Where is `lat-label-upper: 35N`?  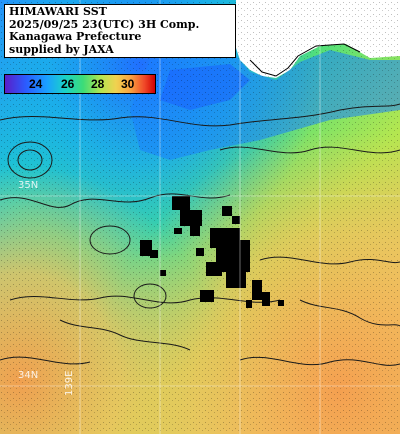
lat-label-upper: 35N is located at coordinates (28, 185).